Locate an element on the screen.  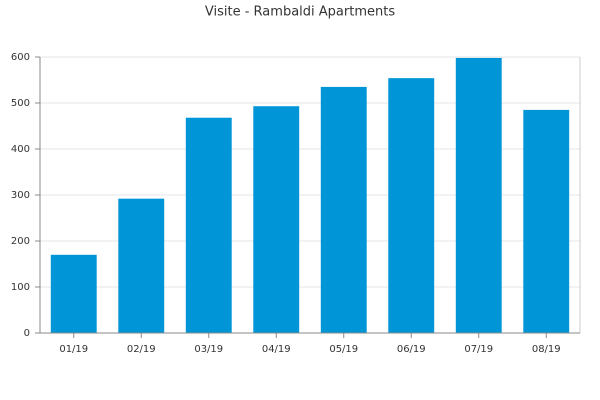
x-tick-label: 03/19 is located at coordinates (208, 349).